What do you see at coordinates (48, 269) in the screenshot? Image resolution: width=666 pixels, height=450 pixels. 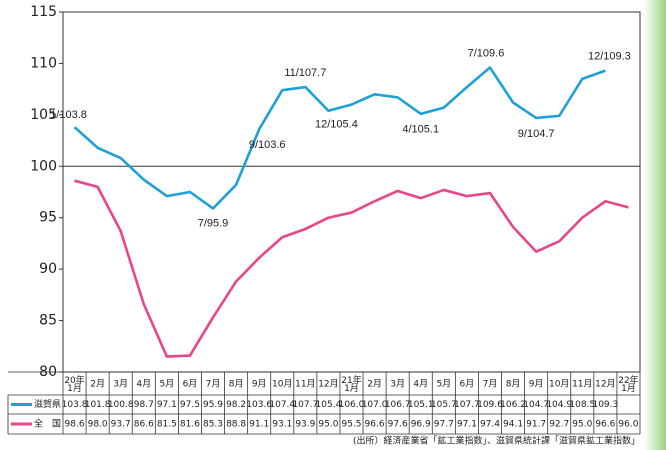 I see `y-tick-label: 90` at bounding box center [48, 269].